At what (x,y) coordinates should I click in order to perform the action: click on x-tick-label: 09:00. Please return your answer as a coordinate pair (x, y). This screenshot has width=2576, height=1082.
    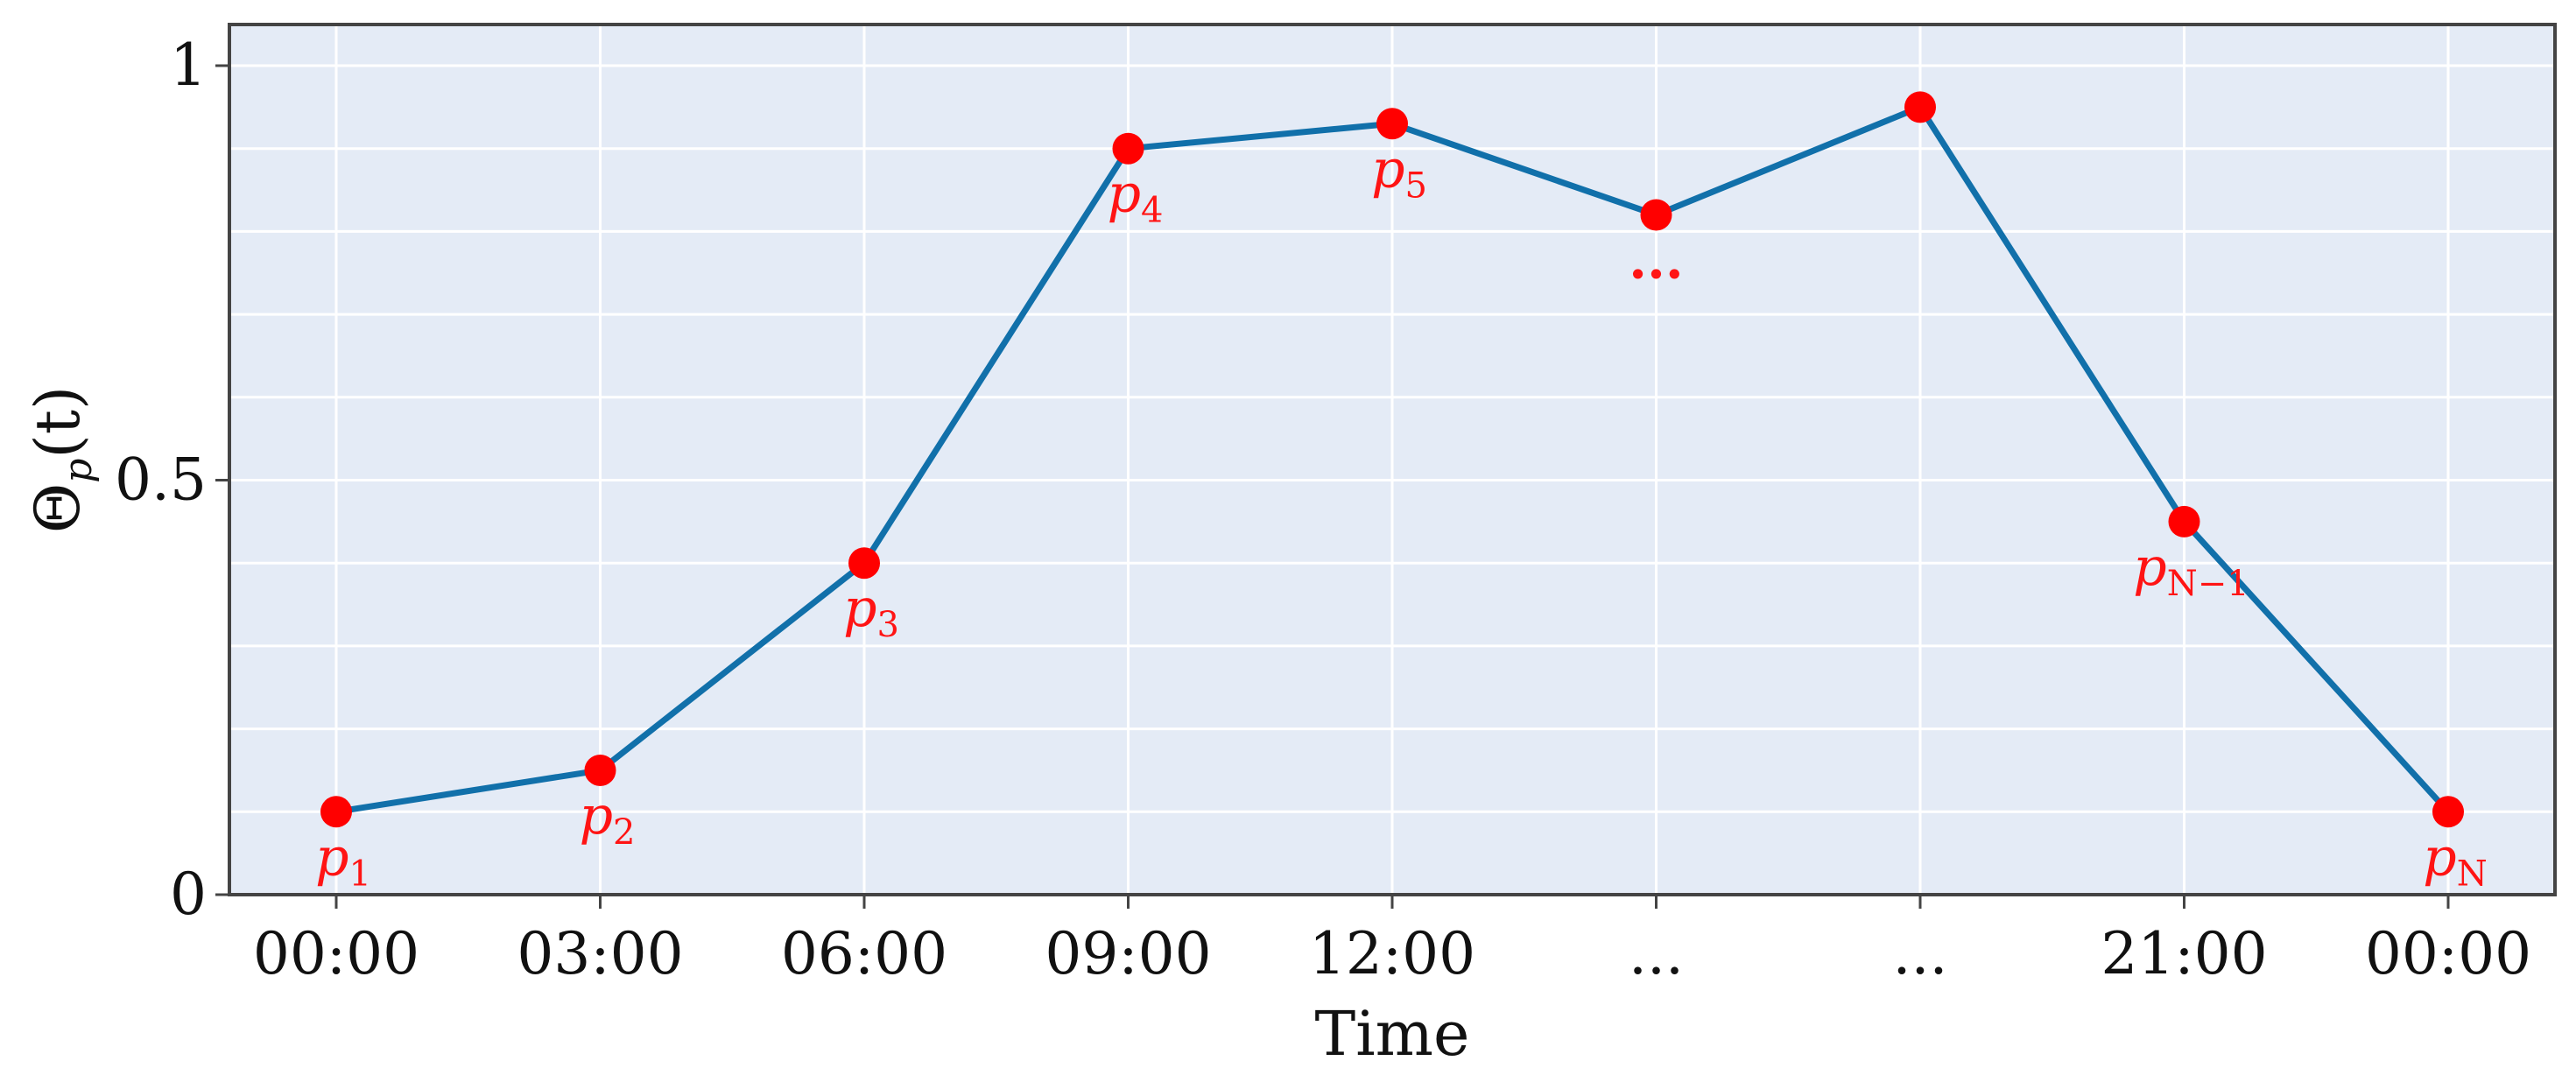
    Looking at the image, I should click on (1128, 953).